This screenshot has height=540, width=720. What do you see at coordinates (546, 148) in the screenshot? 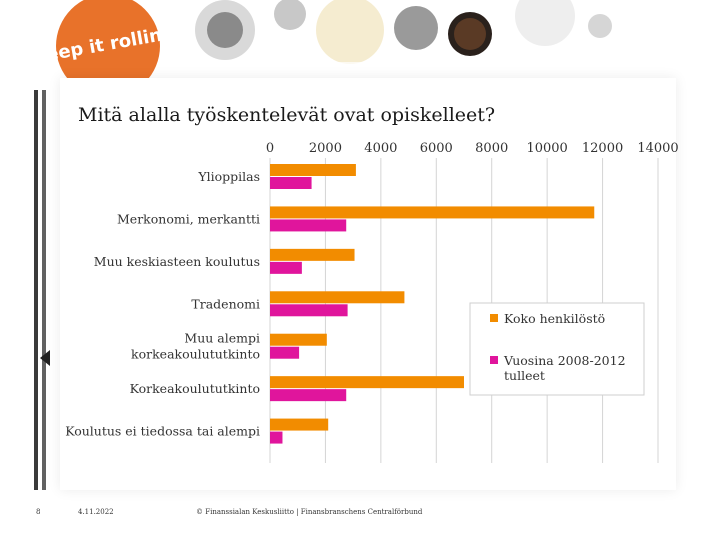
I see `x-tick-label: 10000` at bounding box center [546, 148].